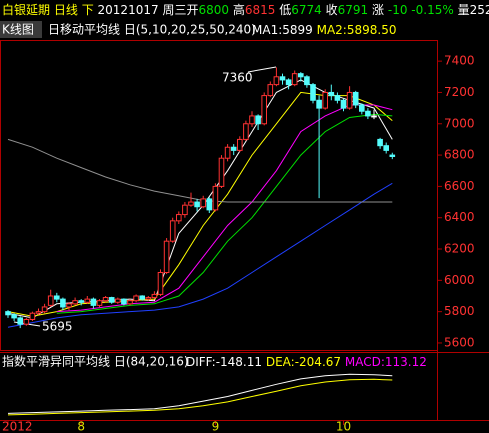 Image resolution: width=489 pixels, height=433 pixels. What do you see at coordinates (260, 10) in the screenshot?
I see `high: 6815` at bounding box center [260, 10].